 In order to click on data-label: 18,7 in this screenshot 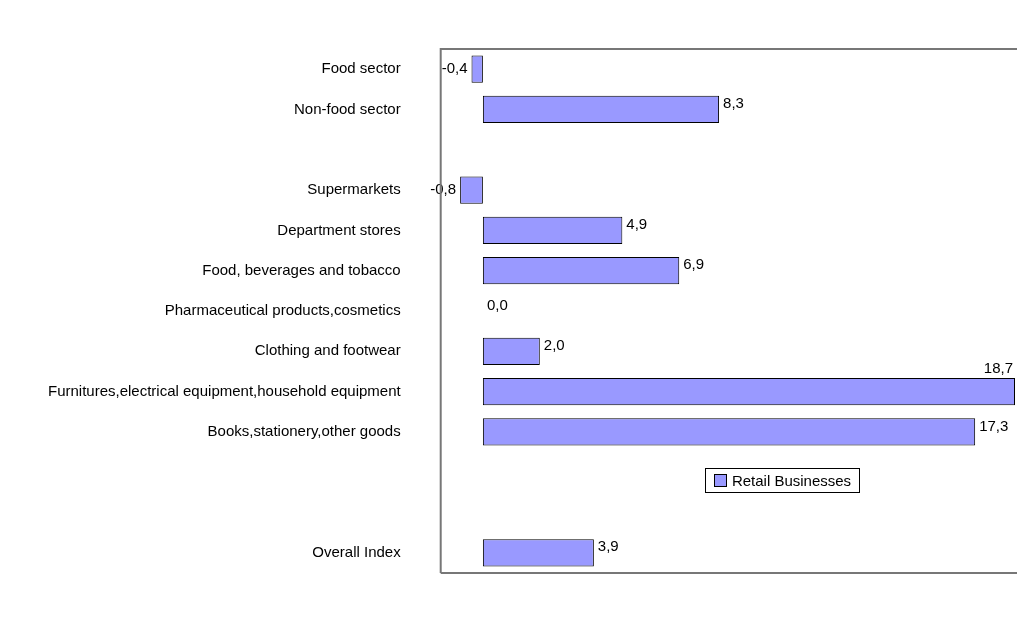, I will do `click(998, 367)`.